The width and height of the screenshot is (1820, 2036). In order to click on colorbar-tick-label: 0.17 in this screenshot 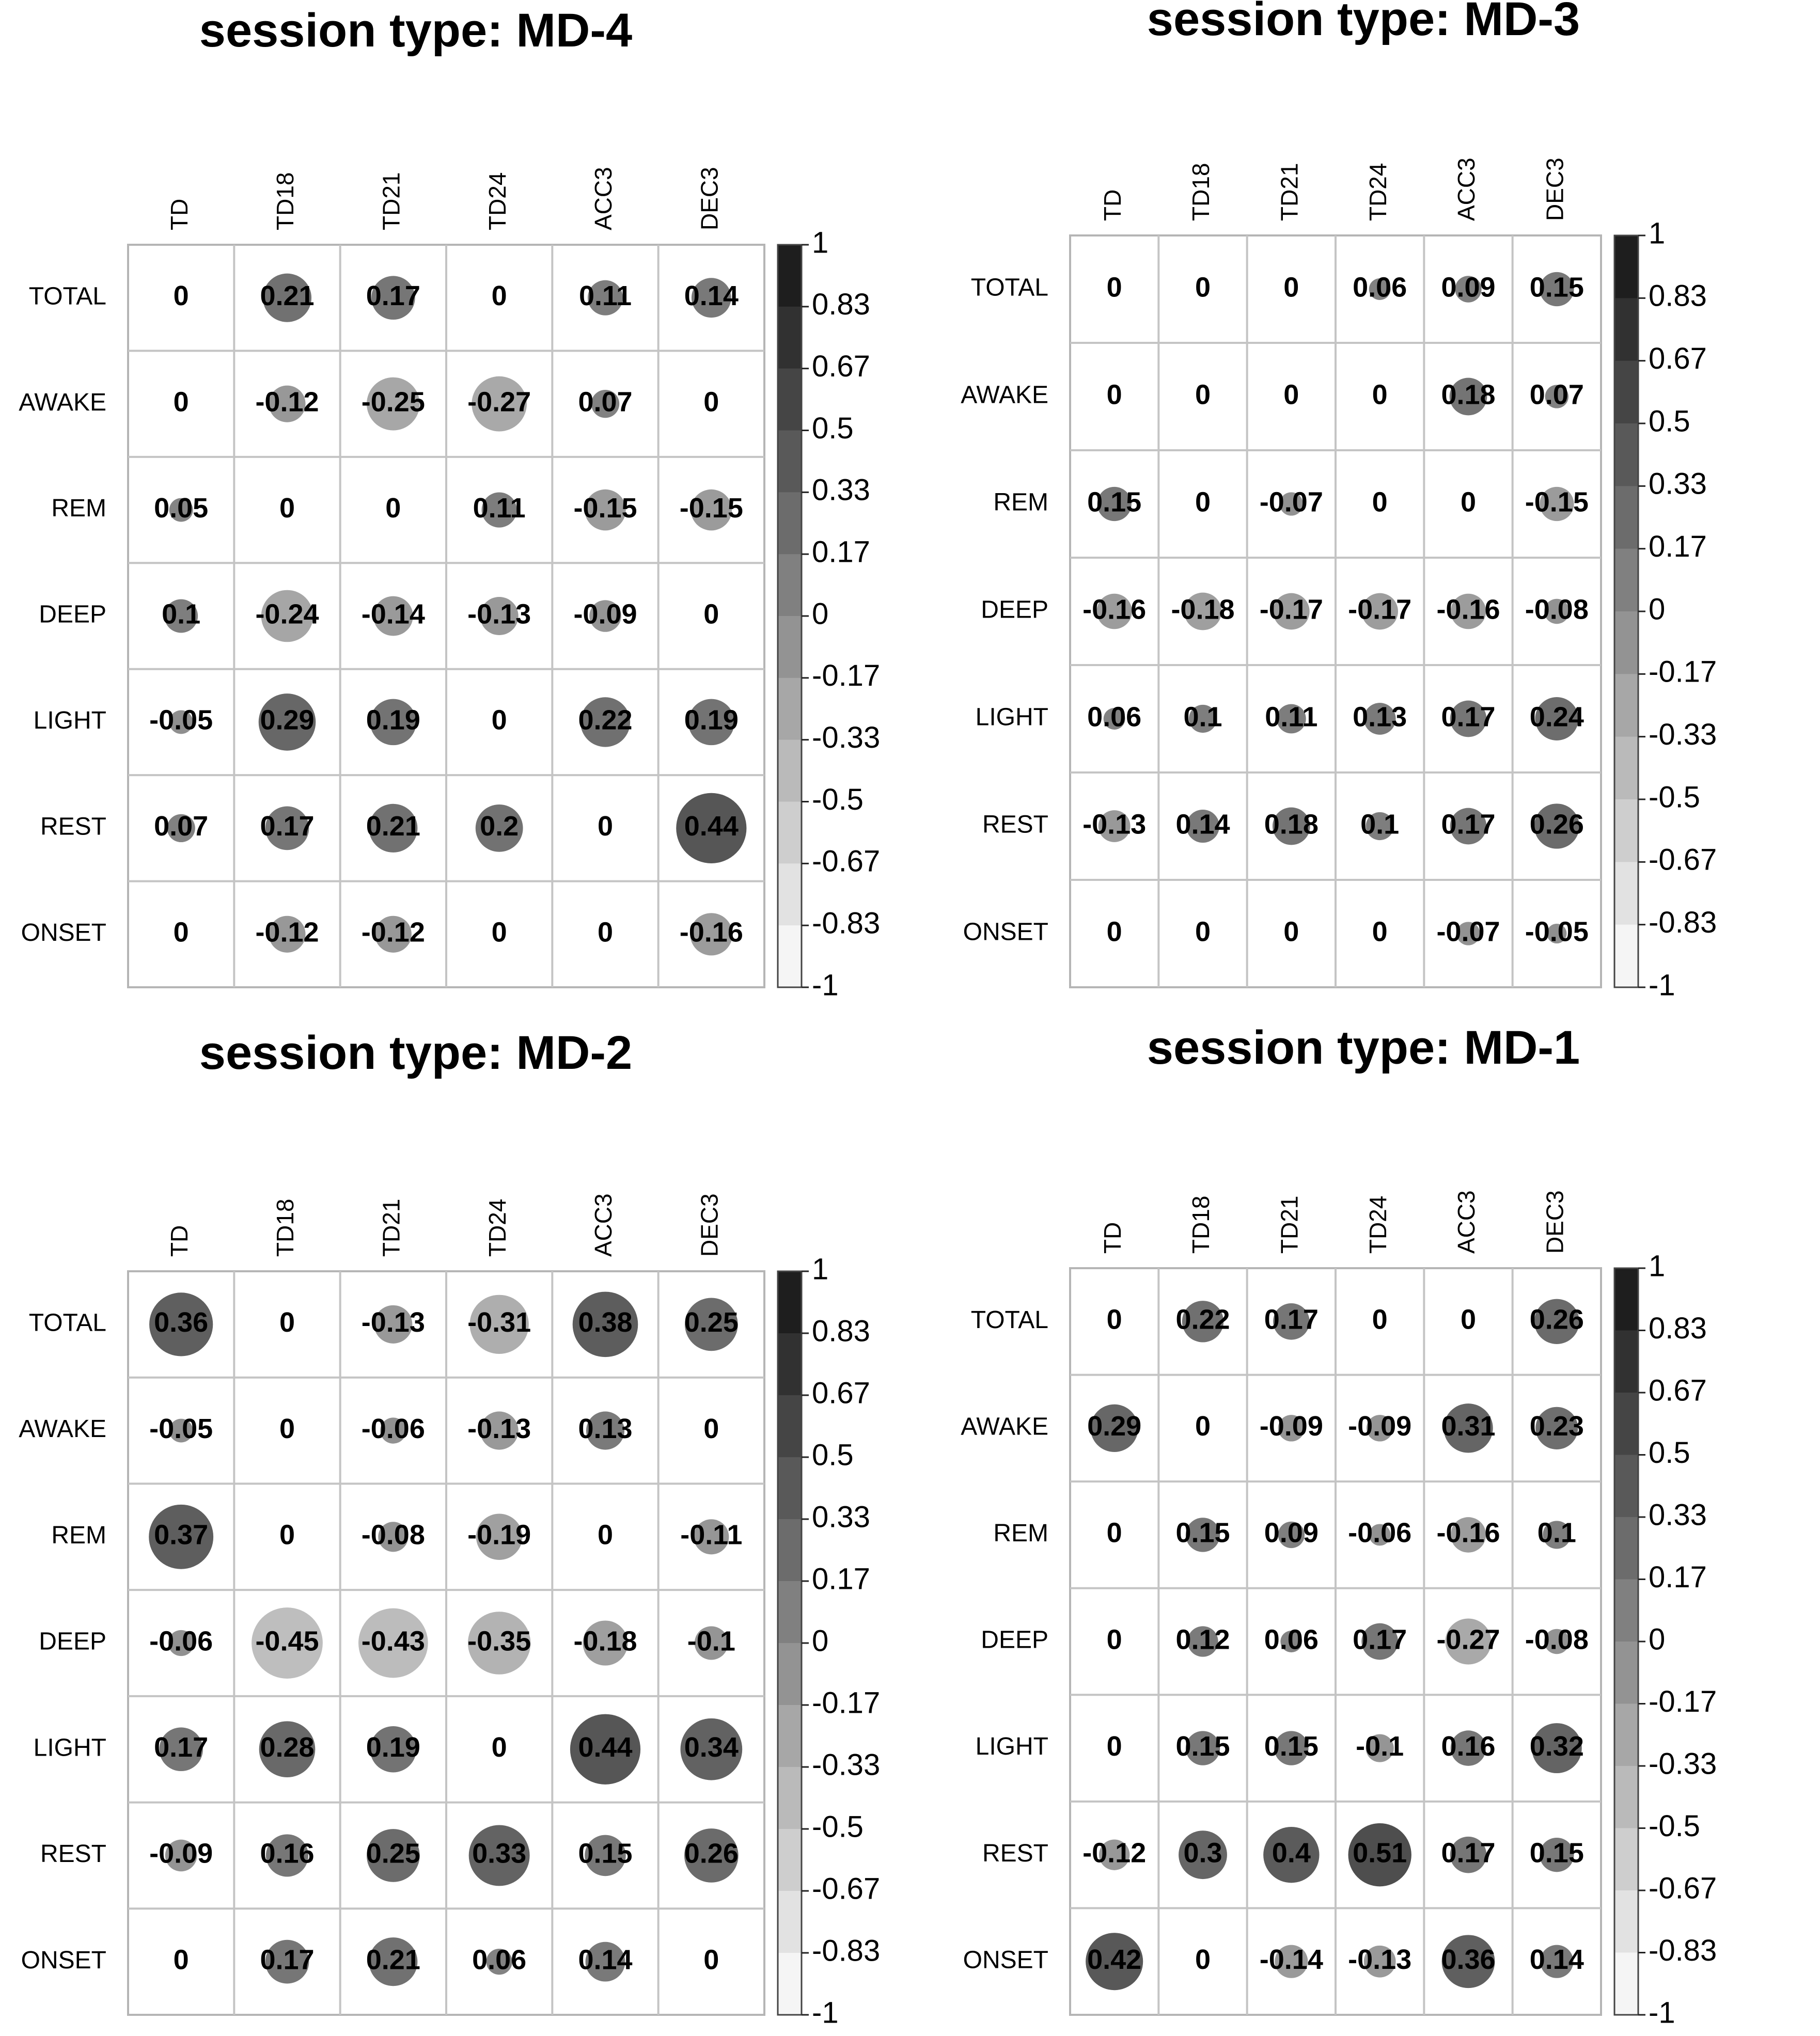, I will do `click(1678, 1577)`.